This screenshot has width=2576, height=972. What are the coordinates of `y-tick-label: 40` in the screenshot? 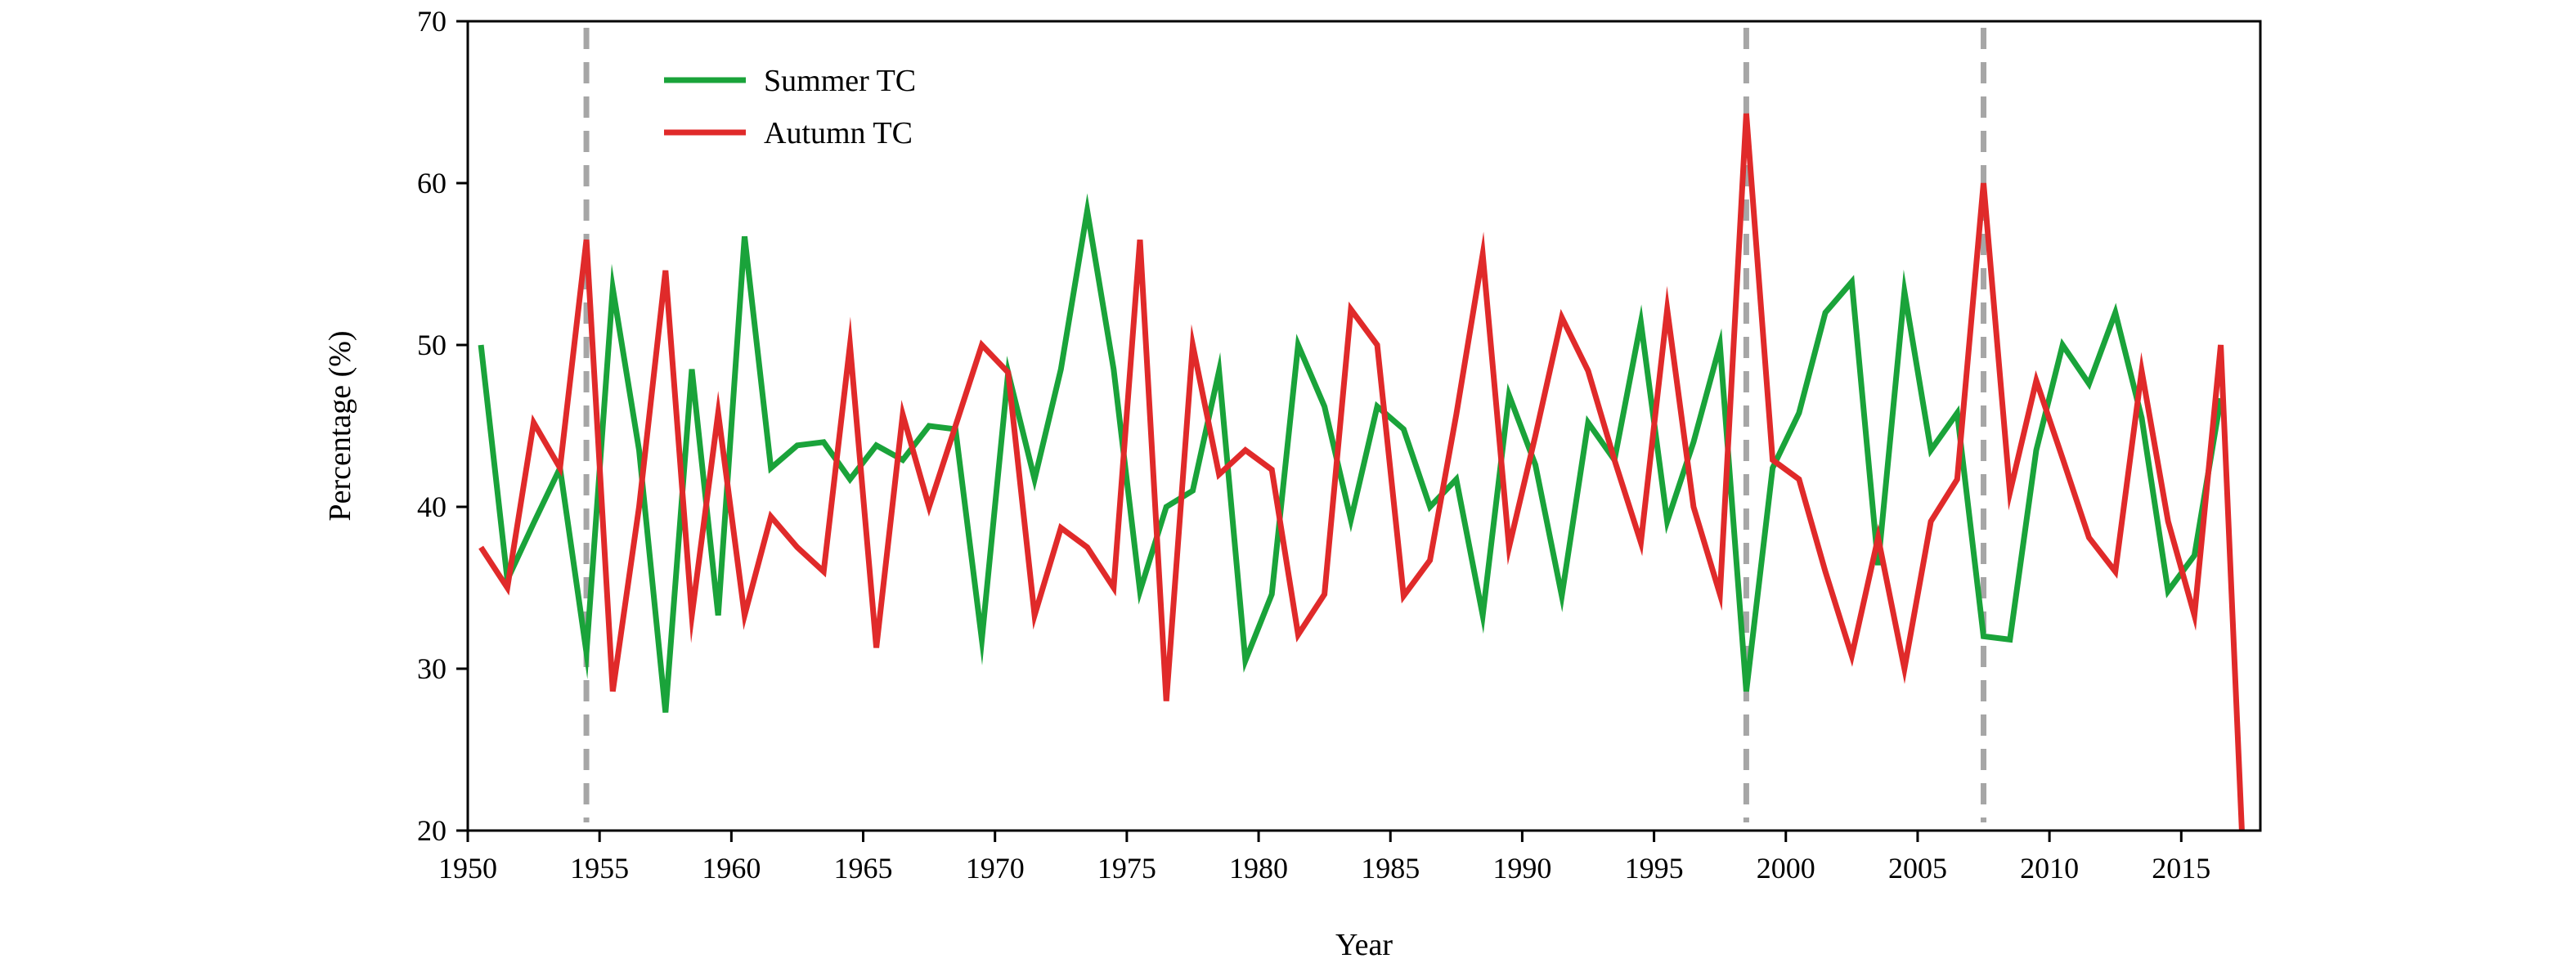 It's located at (432, 506).